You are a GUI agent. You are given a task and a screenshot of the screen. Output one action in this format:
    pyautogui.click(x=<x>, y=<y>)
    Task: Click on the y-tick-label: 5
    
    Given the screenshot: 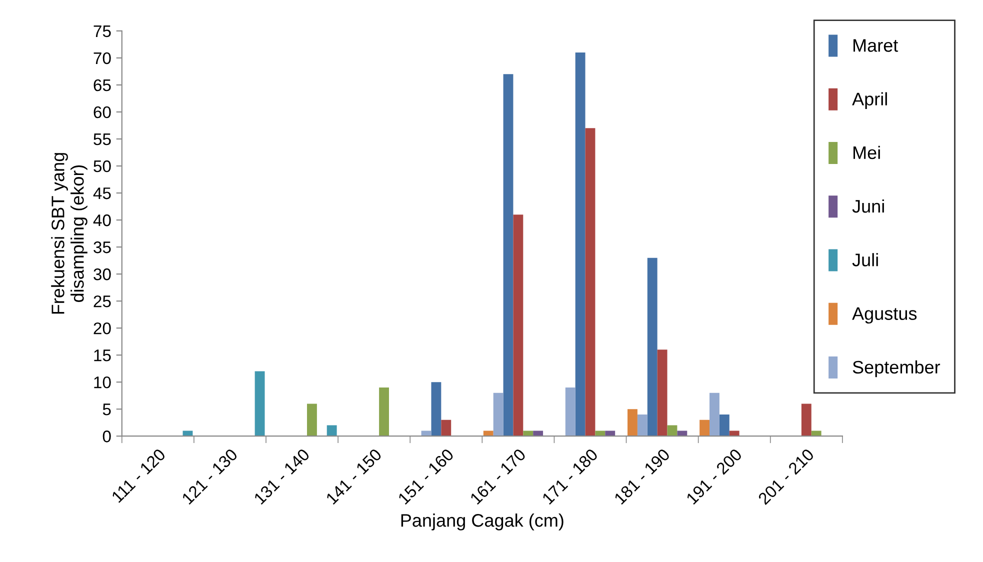 What is the action you would take?
    pyautogui.click(x=106, y=410)
    